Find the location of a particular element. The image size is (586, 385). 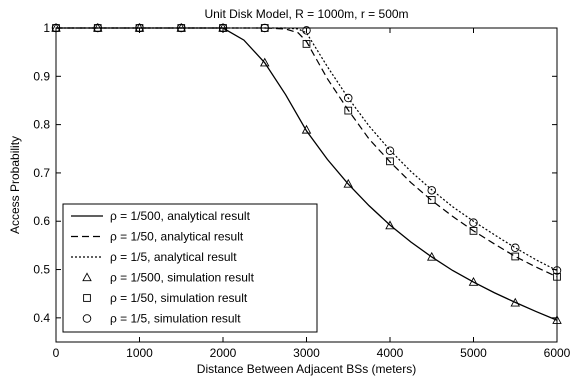

y-tick-label: 0.8 is located at coordinates (41, 125).